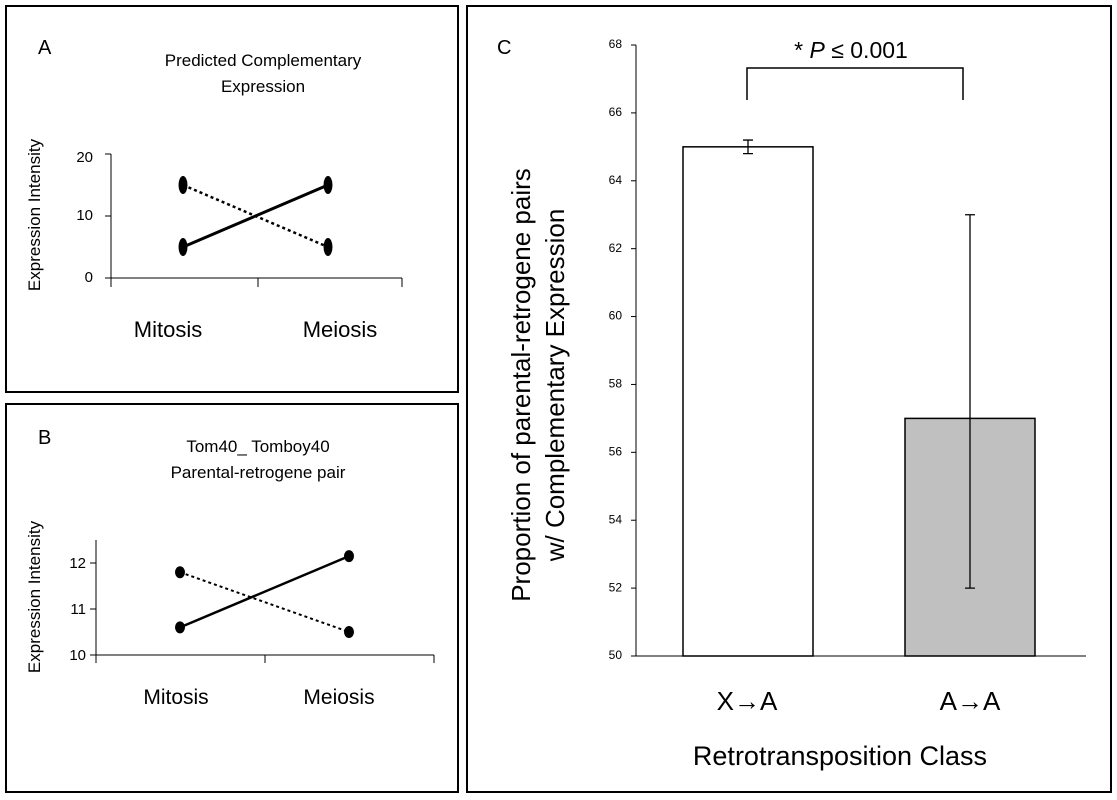 Image resolution: width=1117 pixels, height=800 pixels. Describe the element at coordinates (616, 44) in the screenshot. I see `panel-c-y-tick-label-9: 68` at that location.